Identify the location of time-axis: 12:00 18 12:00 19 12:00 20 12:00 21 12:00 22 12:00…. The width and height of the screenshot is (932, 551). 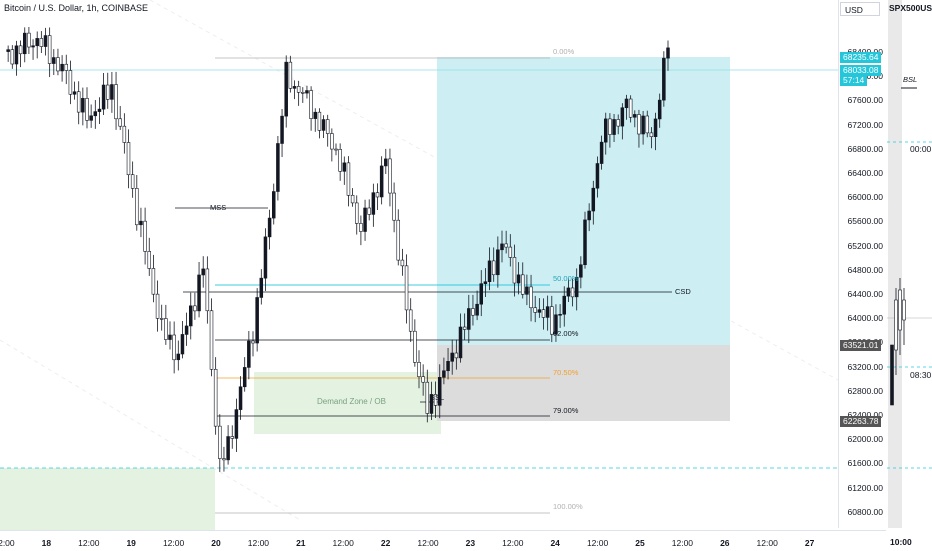
(443, 540).